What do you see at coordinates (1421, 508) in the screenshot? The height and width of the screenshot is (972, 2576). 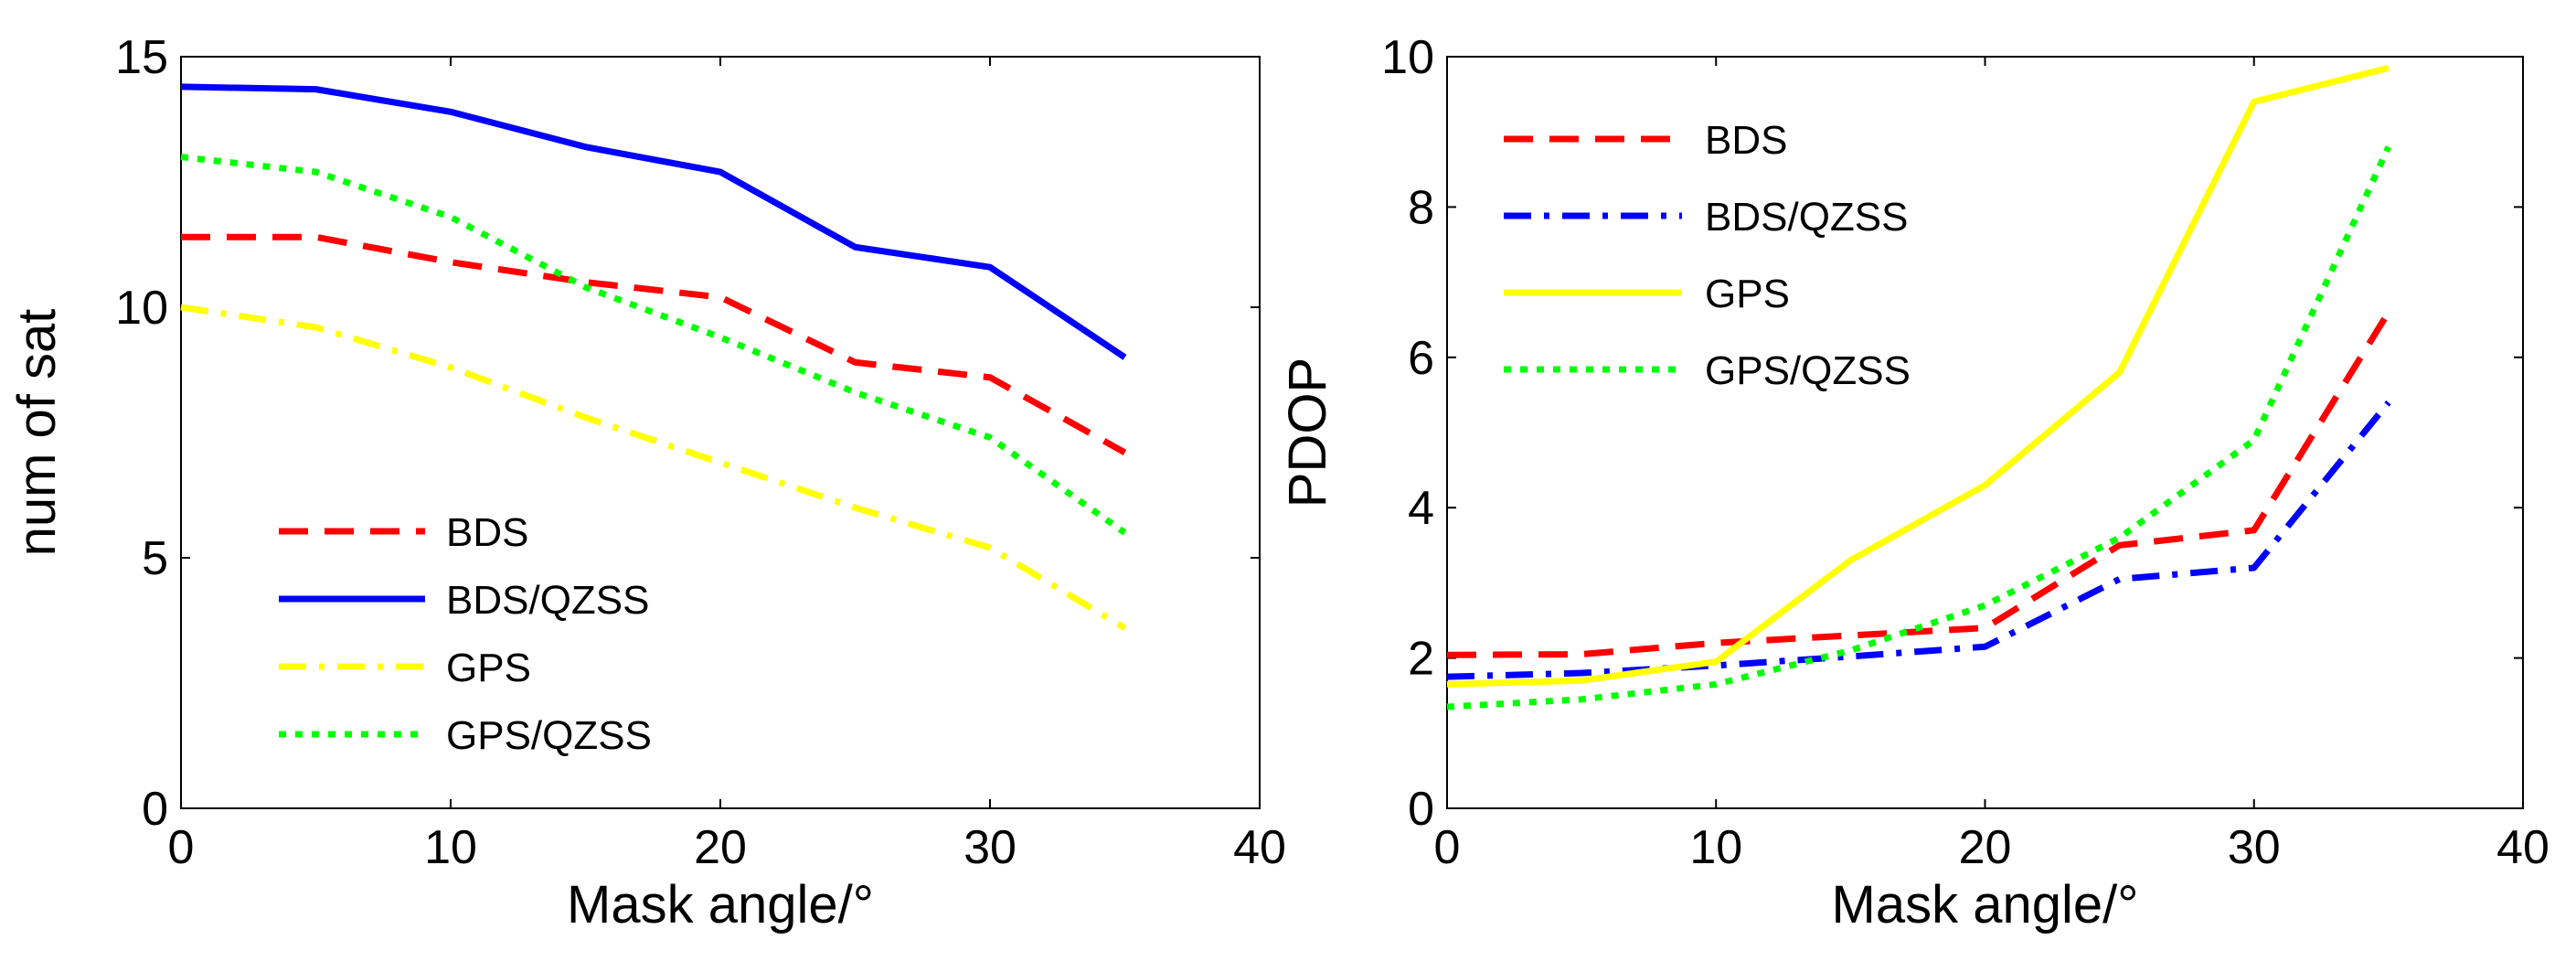 I see `y-tick-label: 4` at bounding box center [1421, 508].